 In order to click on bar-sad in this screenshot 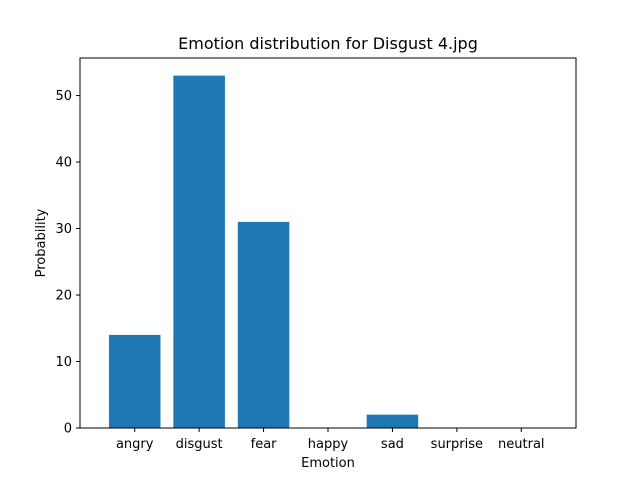, I will do `click(392, 421)`.